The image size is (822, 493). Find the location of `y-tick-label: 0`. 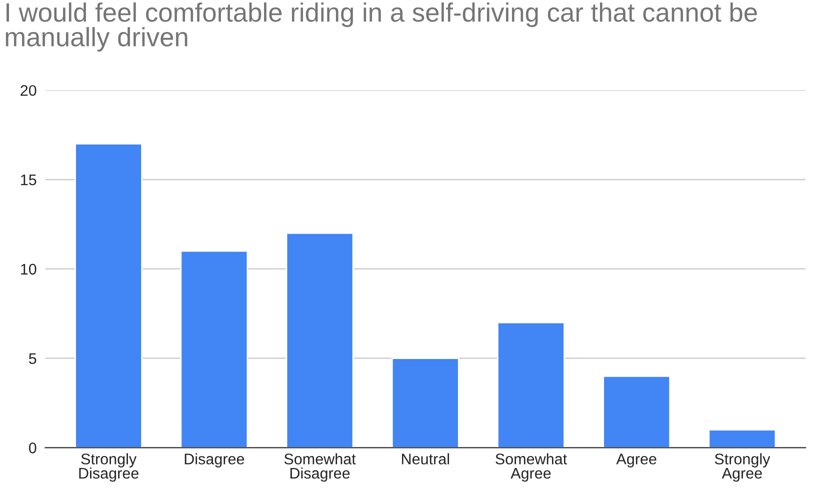

y-tick-label: 0 is located at coordinates (32, 448).